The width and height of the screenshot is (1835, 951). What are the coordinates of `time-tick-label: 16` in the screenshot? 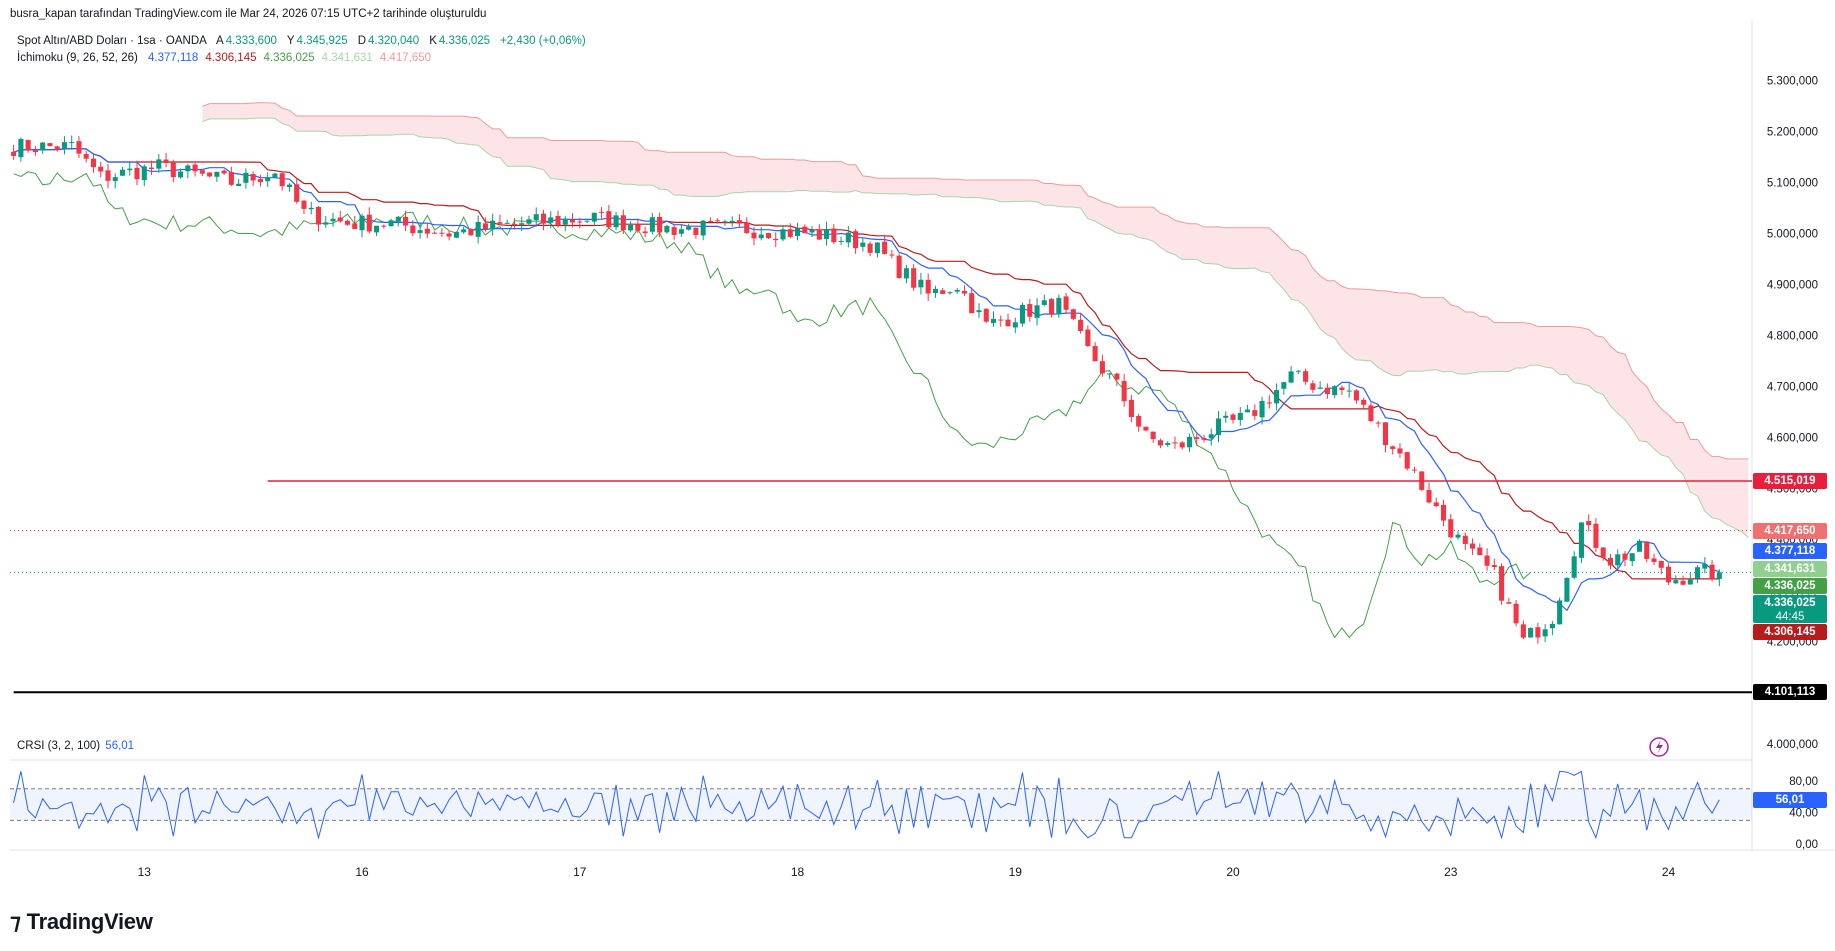 It's located at (362, 872).